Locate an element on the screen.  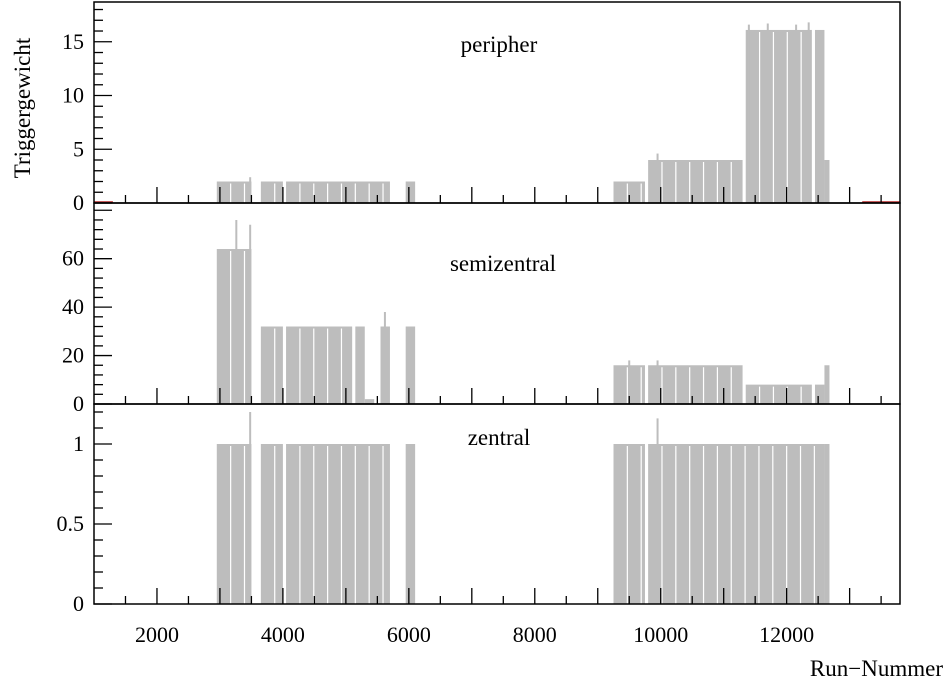
x-tick-label: 4000 is located at coordinates (283, 634).